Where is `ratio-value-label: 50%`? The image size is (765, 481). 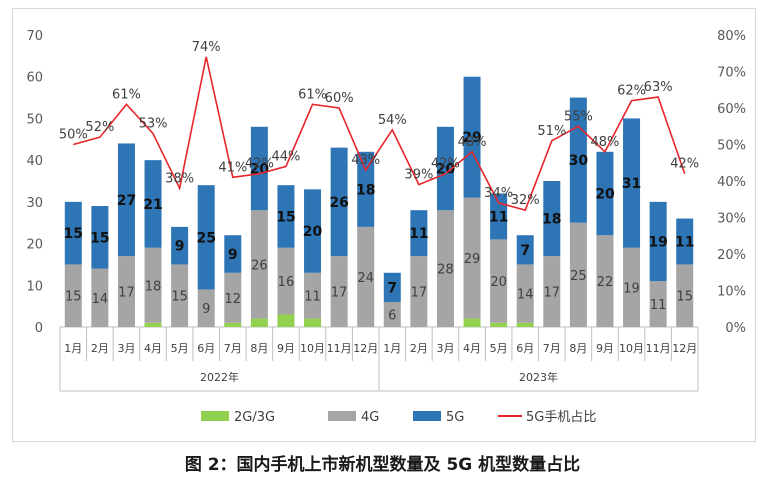 ratio-value-label: 50% is located at coordinates (73, 135).